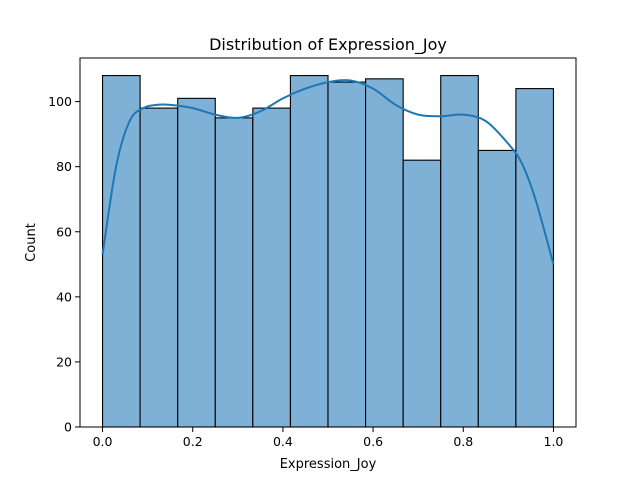 Image resolution: width=640 pixels, height=480 pixels. What do you see at coordinates (60, 101) in the screenshot?
I see `y-tick-label: 100` at bounding box center [60, 101].